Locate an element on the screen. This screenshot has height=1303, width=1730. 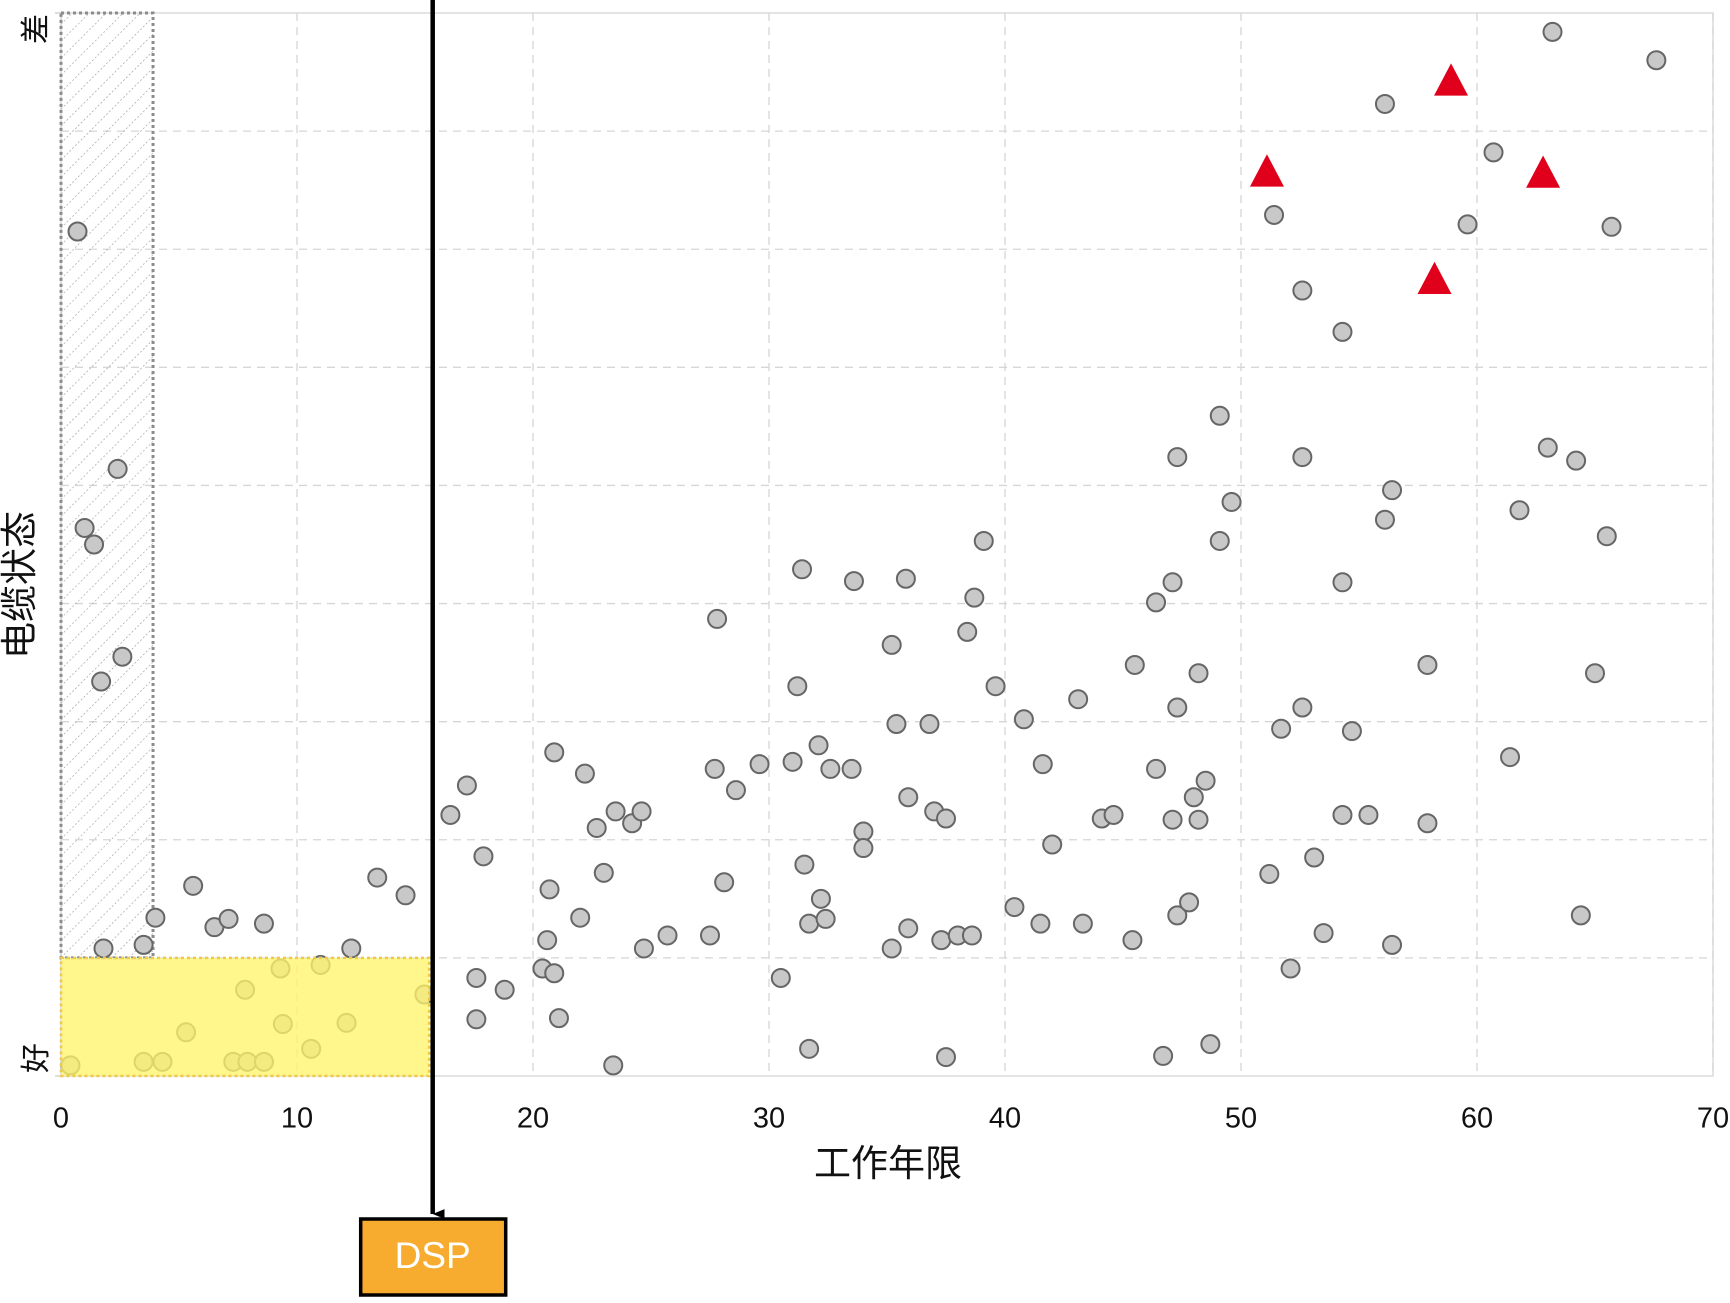
hatched-region is located at coordinates (107, 485).